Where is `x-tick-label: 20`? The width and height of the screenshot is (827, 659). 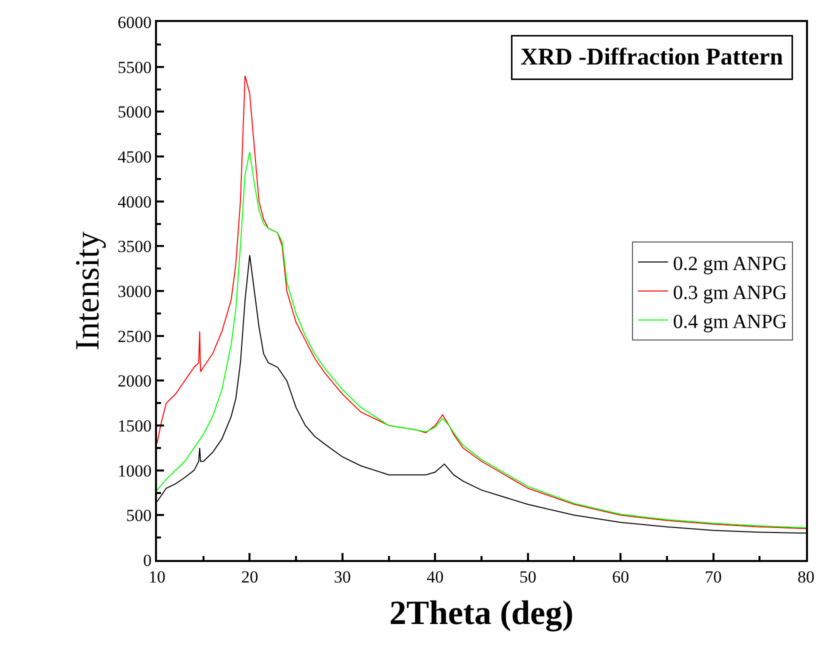 x-tick-label: 20 is located at coordinates (249, 576).